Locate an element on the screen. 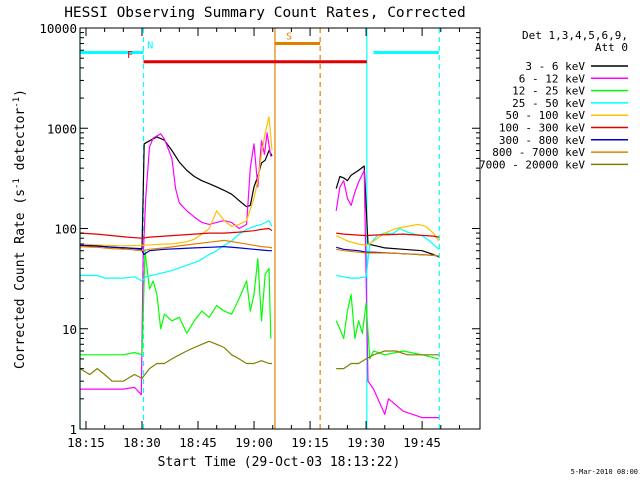 This screenshot has width=640, height=480. footer-timestamp: 5-Mar-2010 08:00 is located at coordinates (604, 472).